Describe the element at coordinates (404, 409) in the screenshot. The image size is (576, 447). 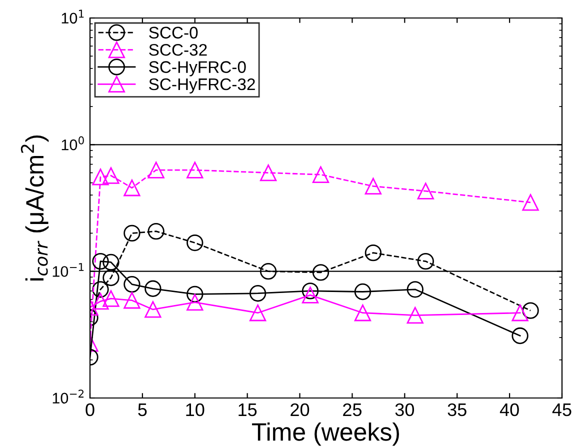
I see `x-tick-label: 30` at that location.